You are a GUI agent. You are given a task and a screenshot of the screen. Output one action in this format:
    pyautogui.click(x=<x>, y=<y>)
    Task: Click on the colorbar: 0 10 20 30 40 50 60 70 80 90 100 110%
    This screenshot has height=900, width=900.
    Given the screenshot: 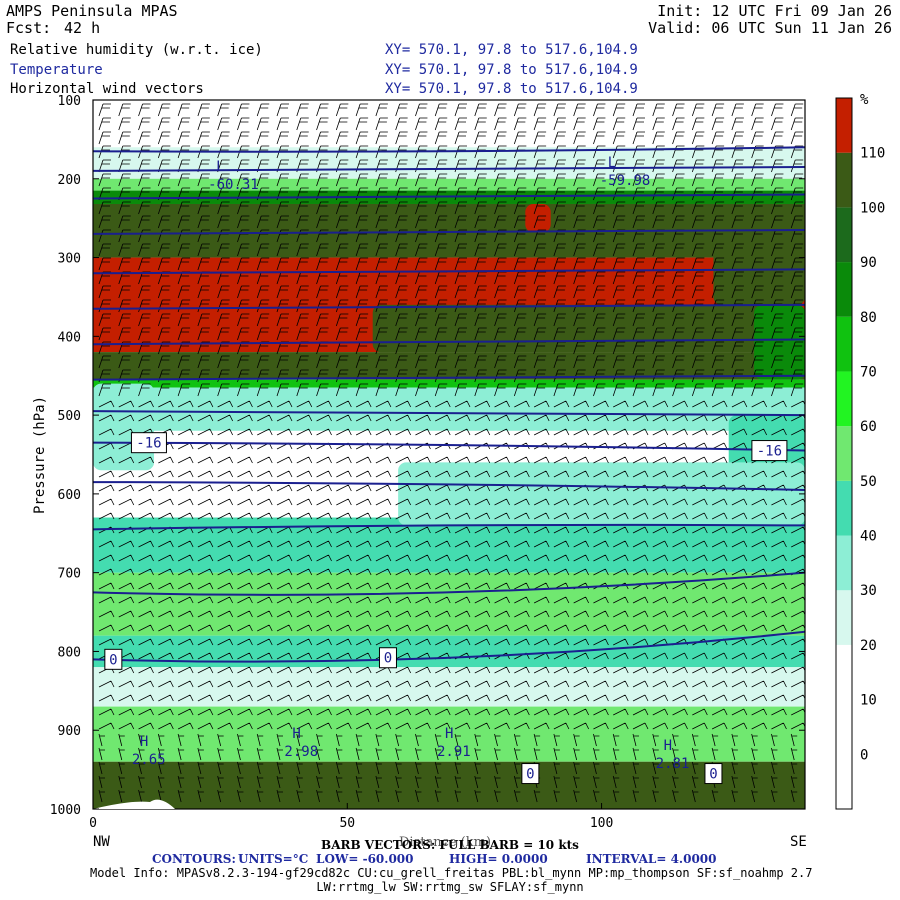 What is the action you would take?
    pyautogui.click(x=860, y=451)
    